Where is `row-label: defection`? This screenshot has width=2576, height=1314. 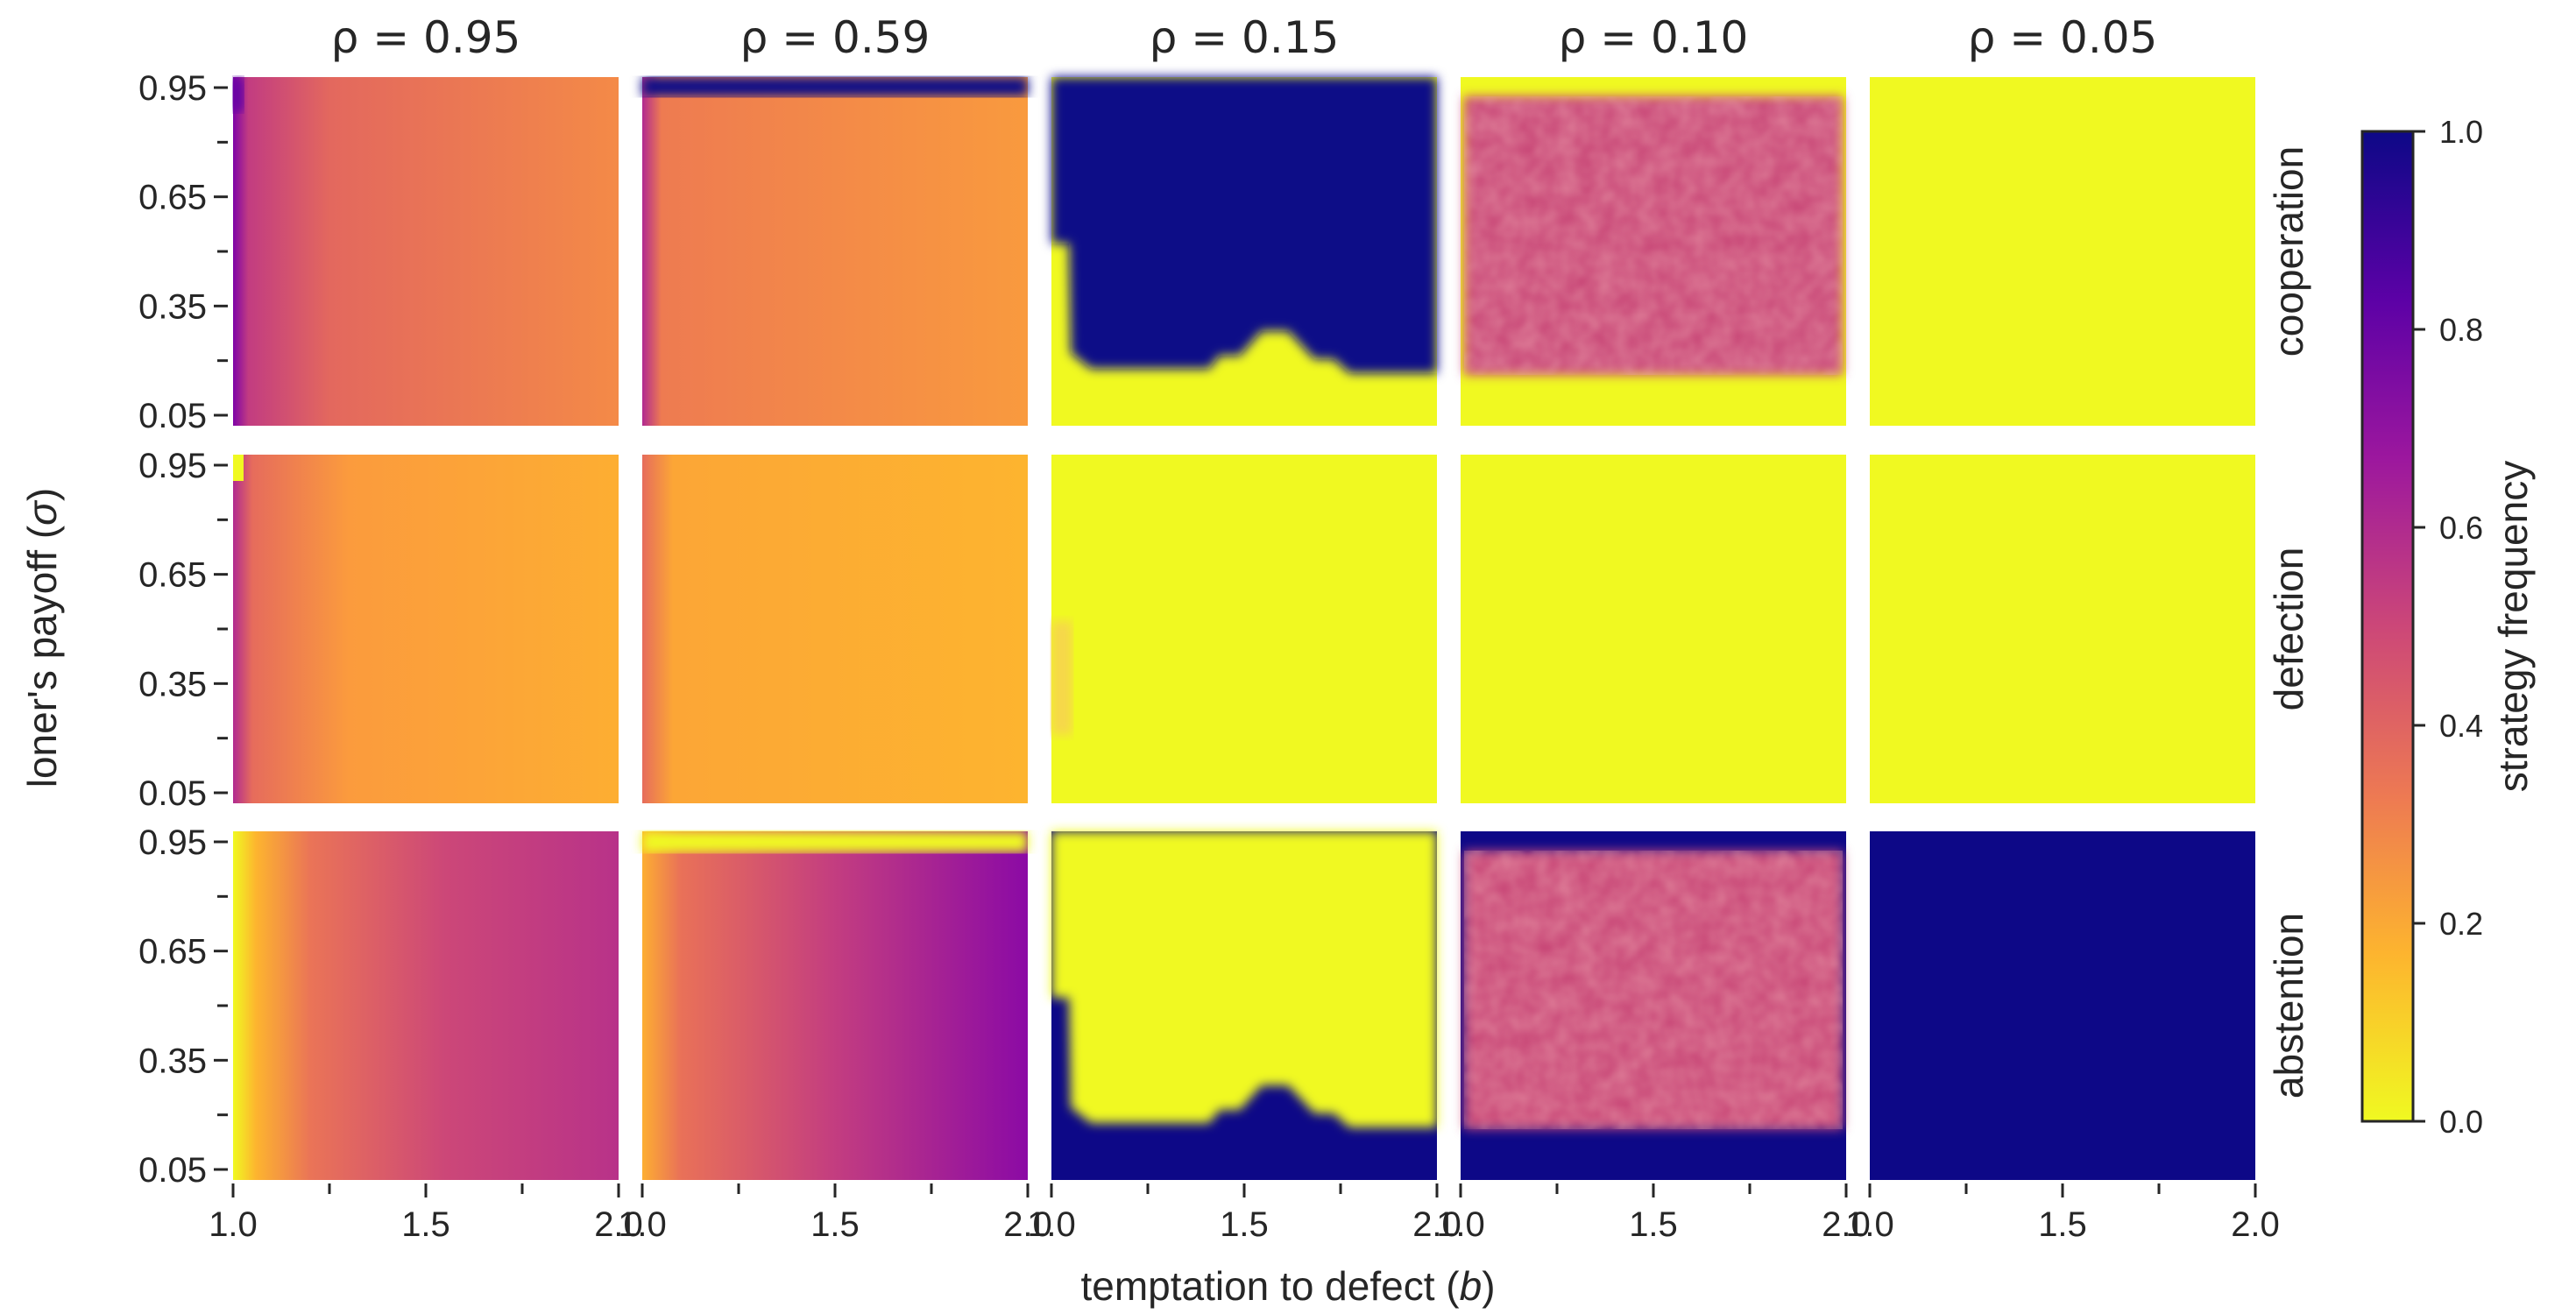 row-label: defection is located at coordinates (2288, 629).